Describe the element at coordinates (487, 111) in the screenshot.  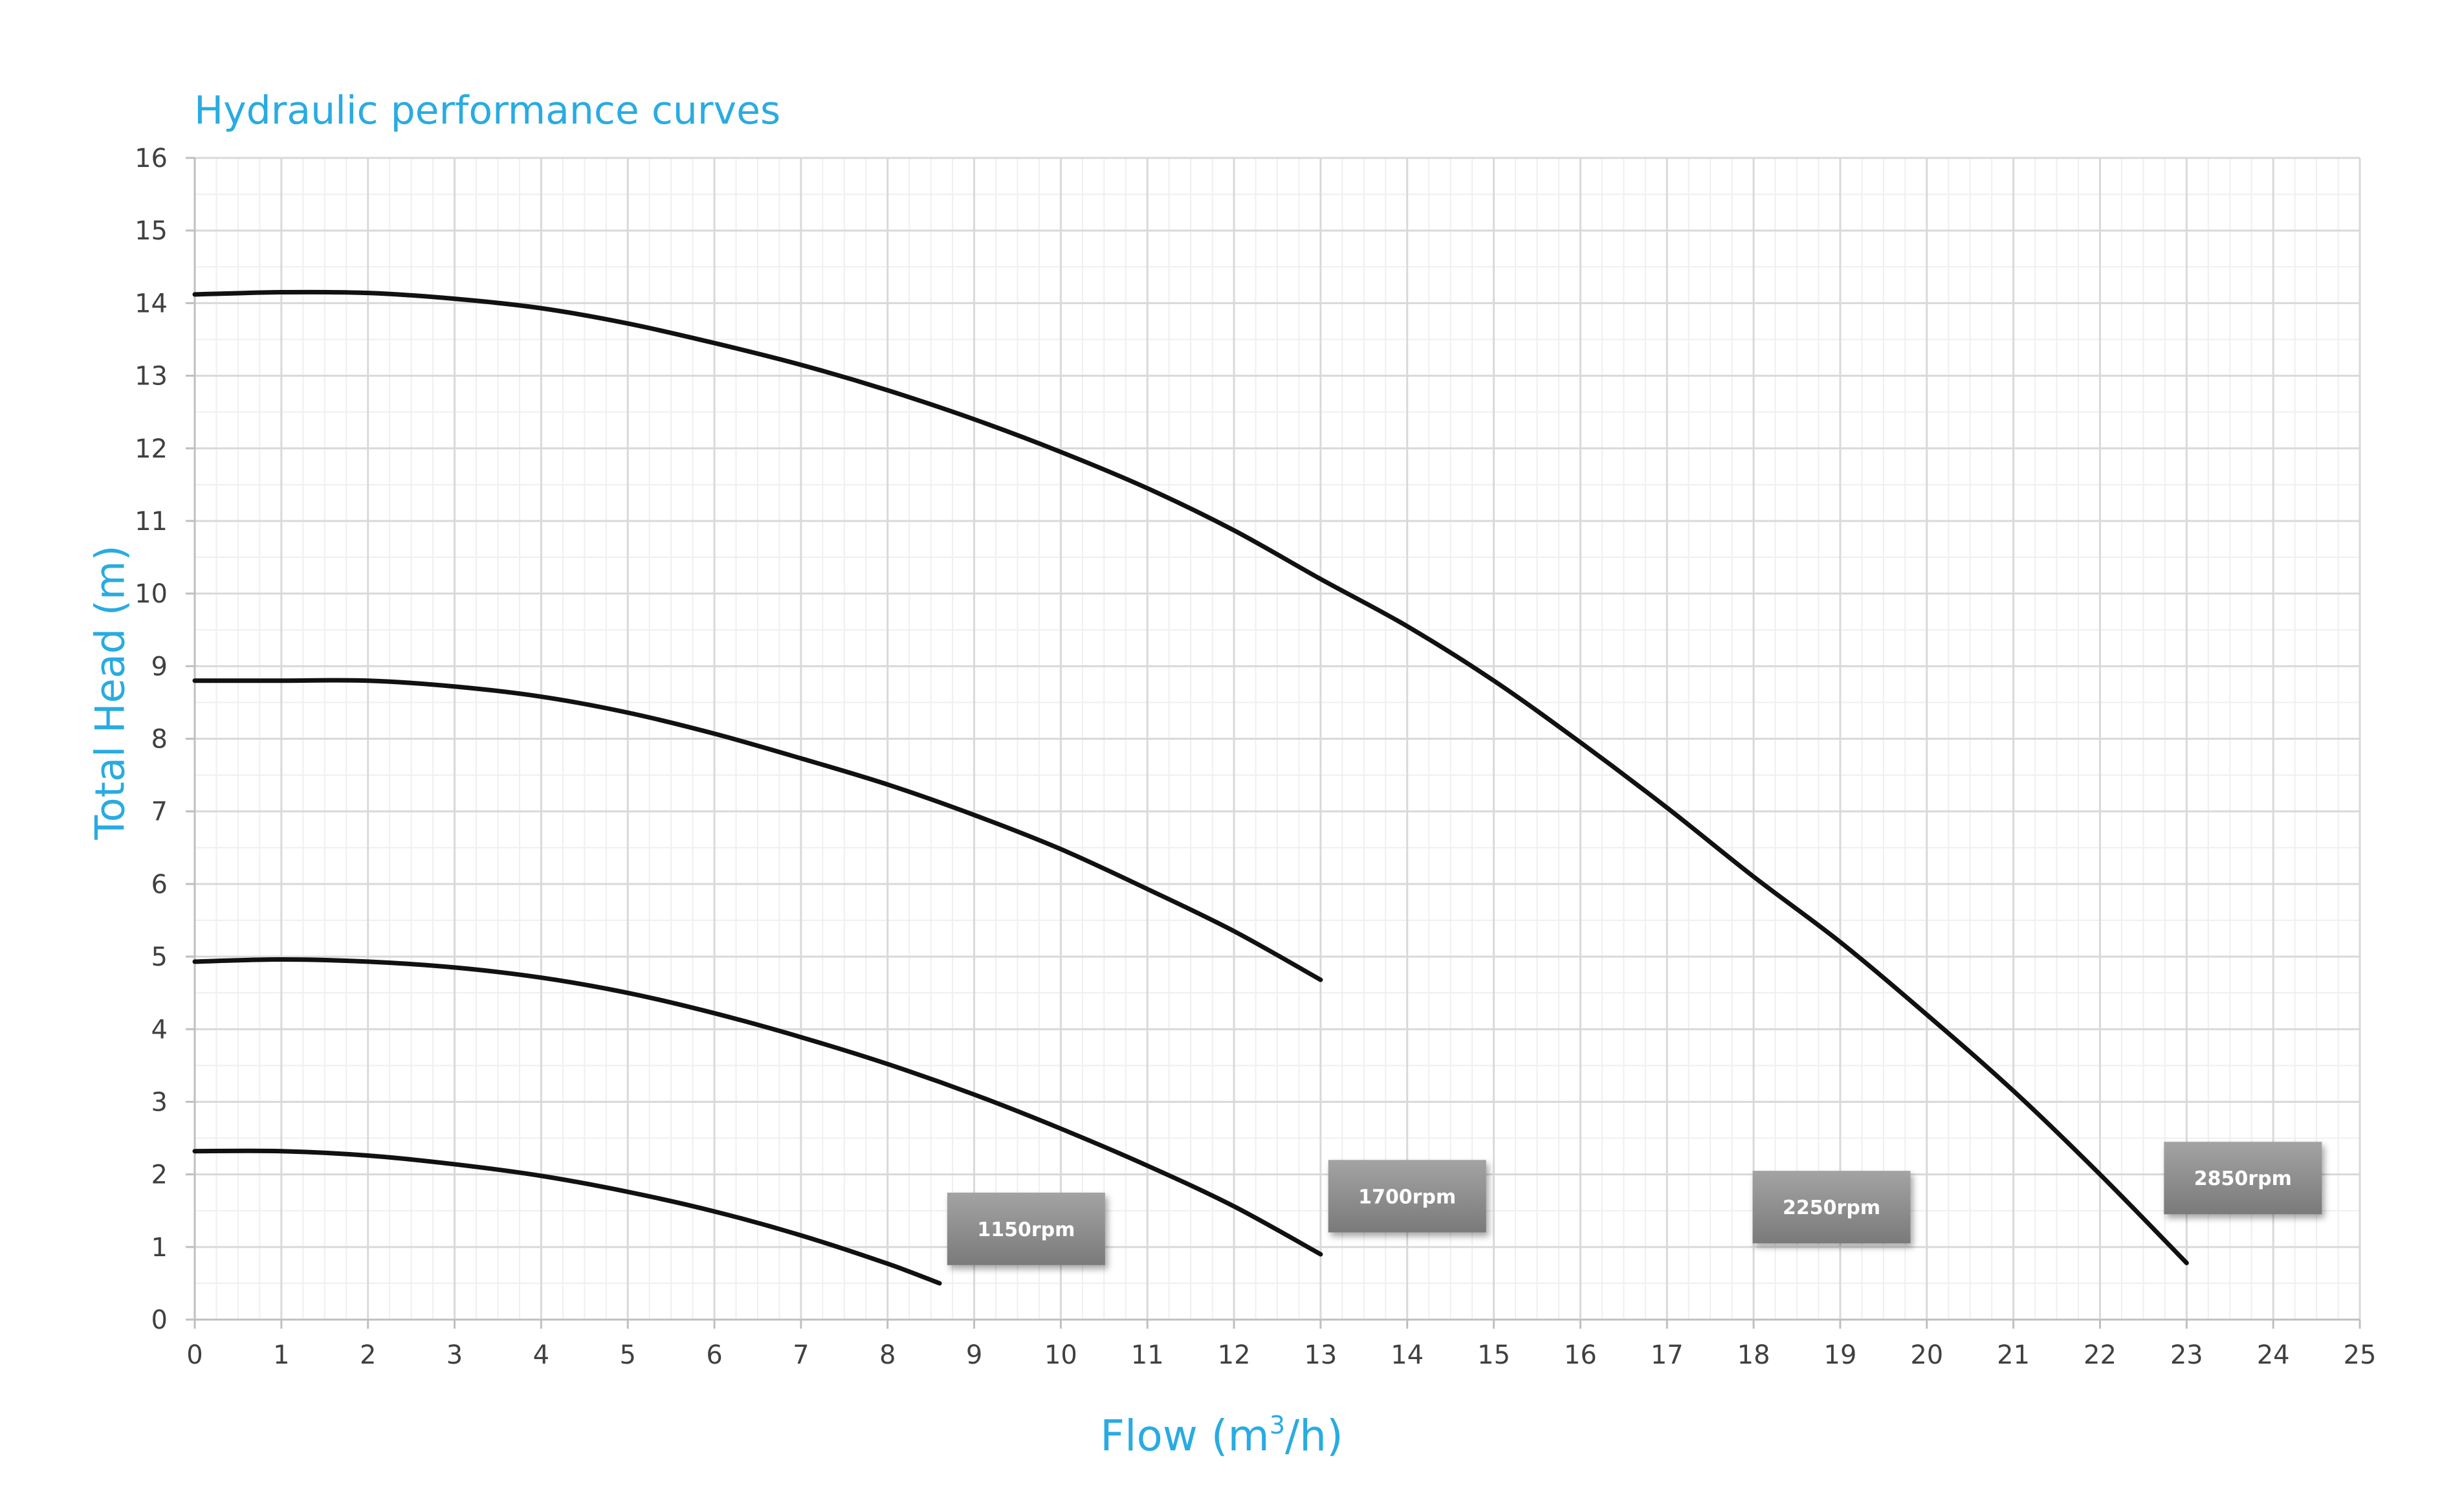
I see `chart-title: Hydraulic performance curves` at that location.